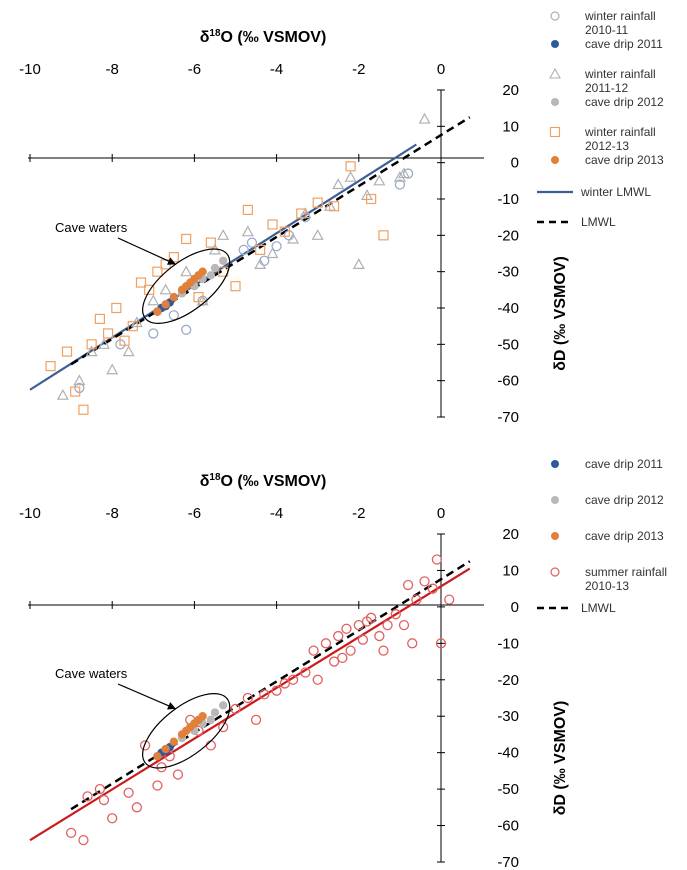 Image resolution: width=687 pixels, height=870 pixels. I want to click on legend-label: LMWL, so click(598, 222).